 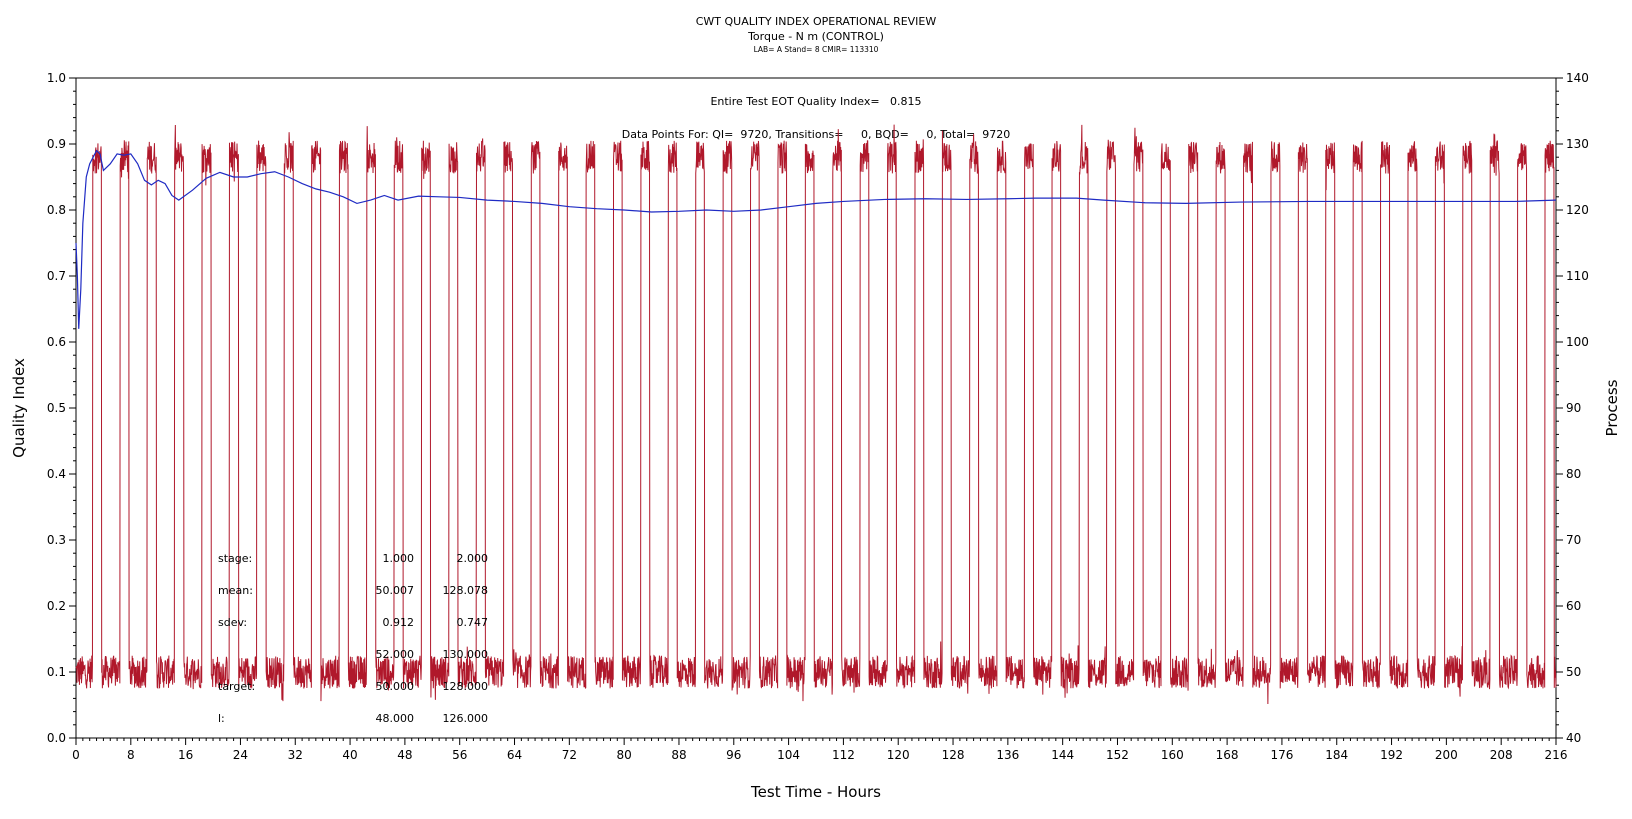 What do you see at coordinates (466, 718) in the screenshot?
I see `stats-row-stage2-value: 126.000` at bounding box center [466, 718].